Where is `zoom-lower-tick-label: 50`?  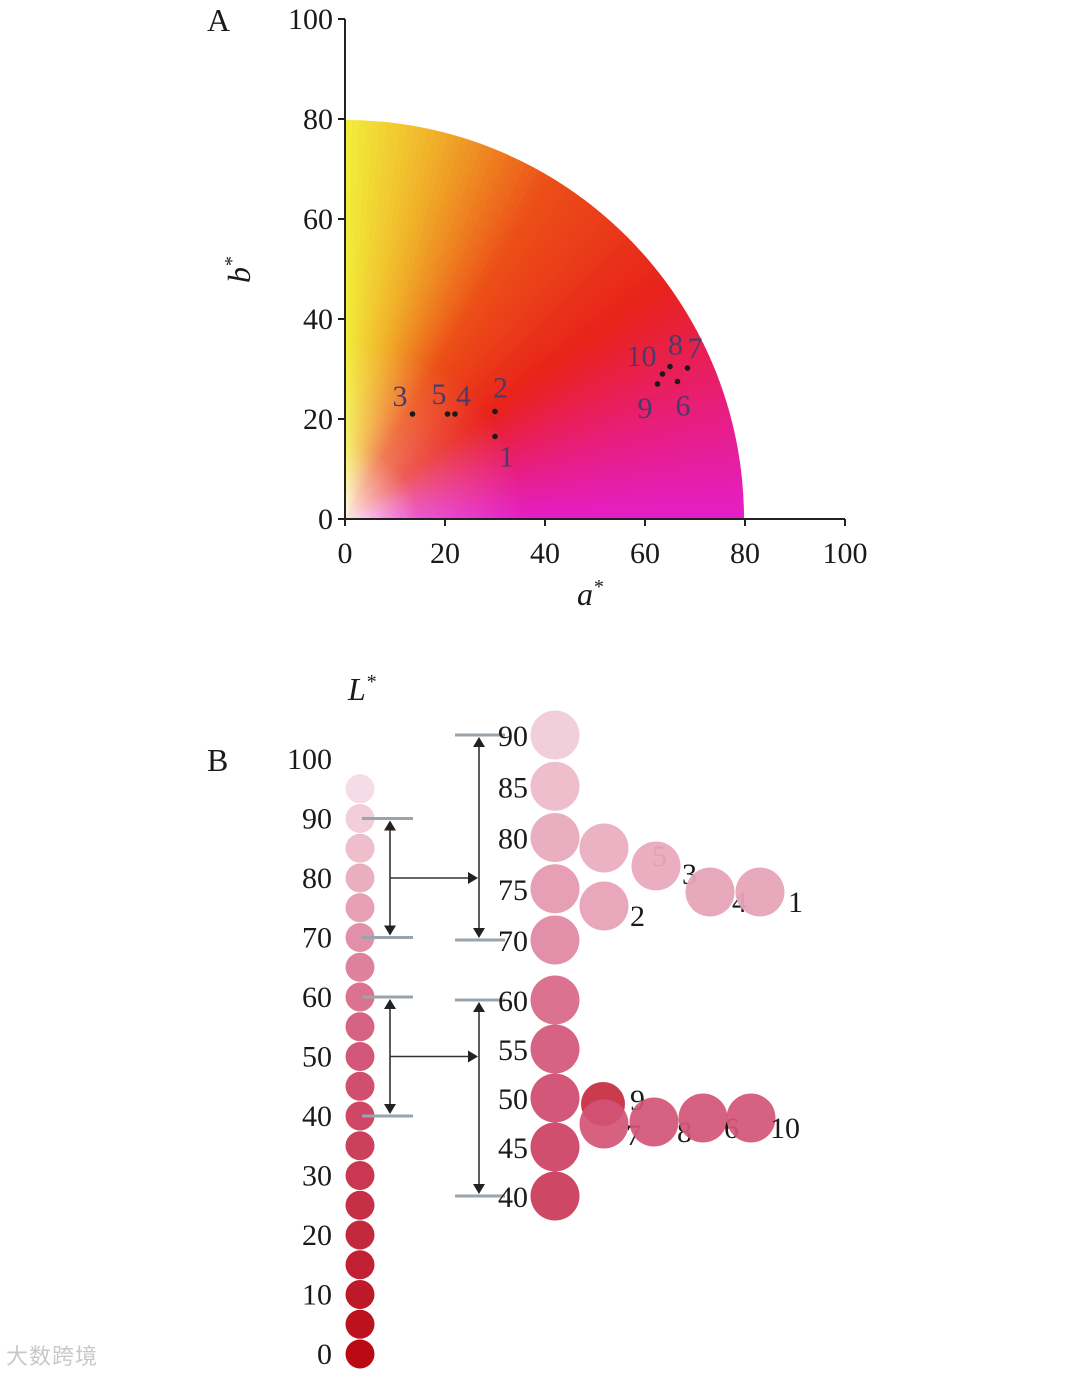 zoom-lower-tick-label: 50 is located at coordinates (513, 1099).